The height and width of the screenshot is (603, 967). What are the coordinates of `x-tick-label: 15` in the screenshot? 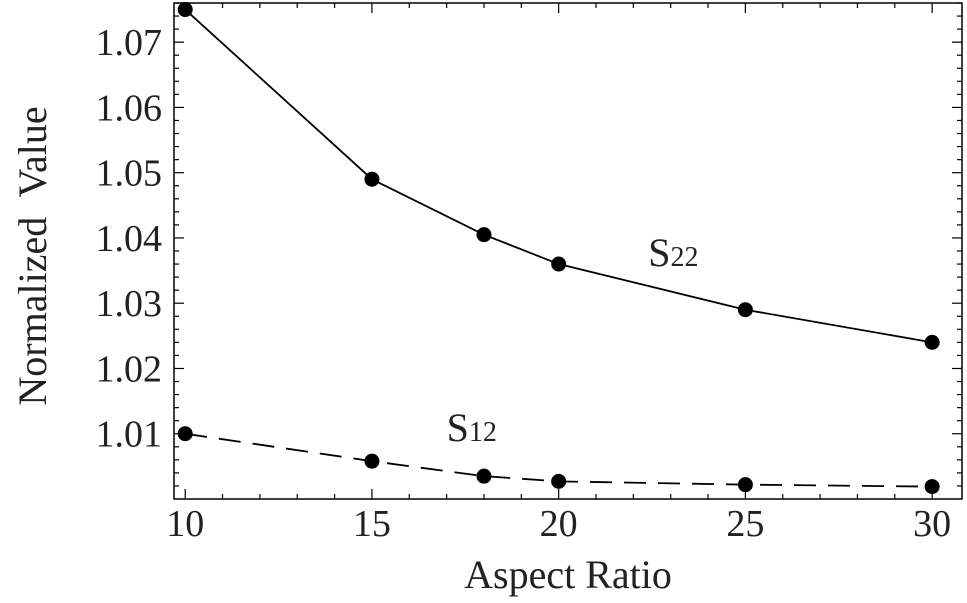 It's located at (372, 524).